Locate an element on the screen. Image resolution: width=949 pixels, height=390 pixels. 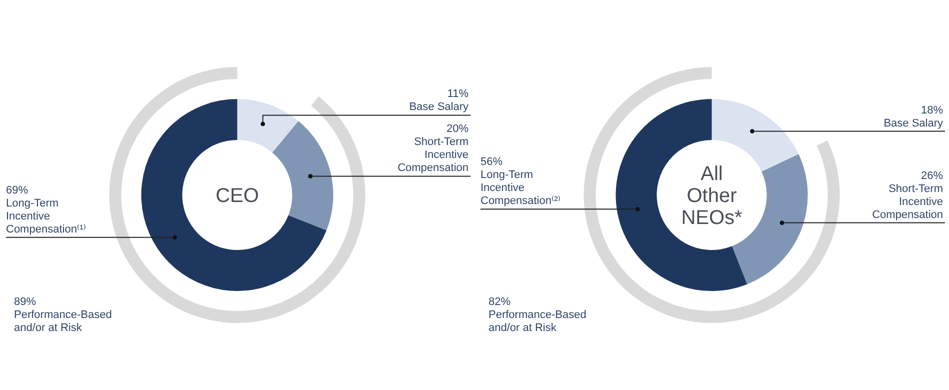
data-label: 69% is located at coordinates (17, 190).